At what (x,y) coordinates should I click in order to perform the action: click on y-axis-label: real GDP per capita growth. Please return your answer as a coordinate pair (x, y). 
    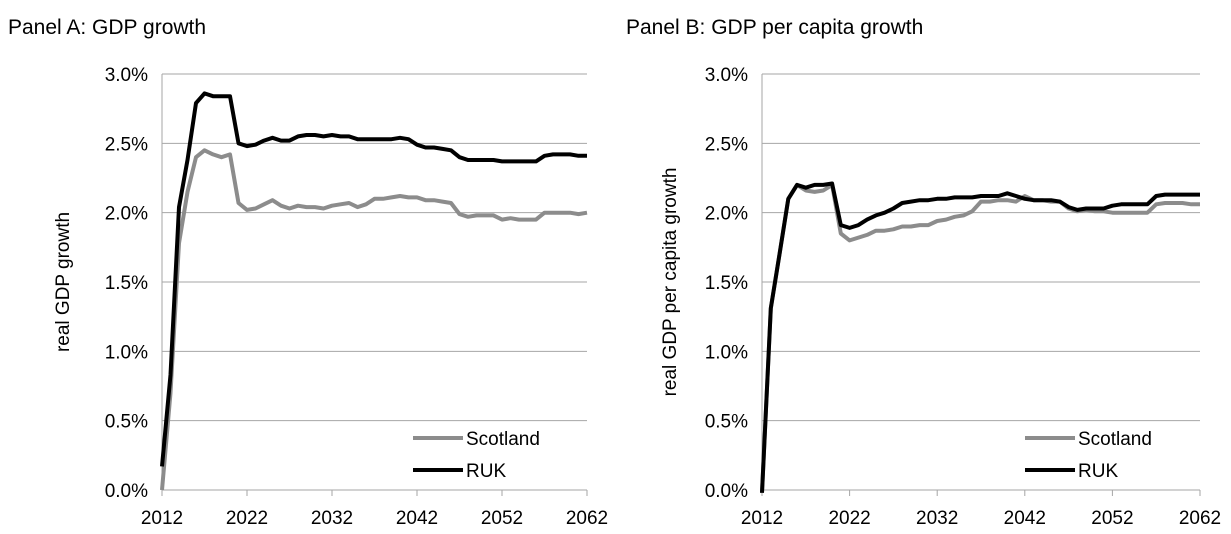
    Looking at the image, I should click on (670, 282).